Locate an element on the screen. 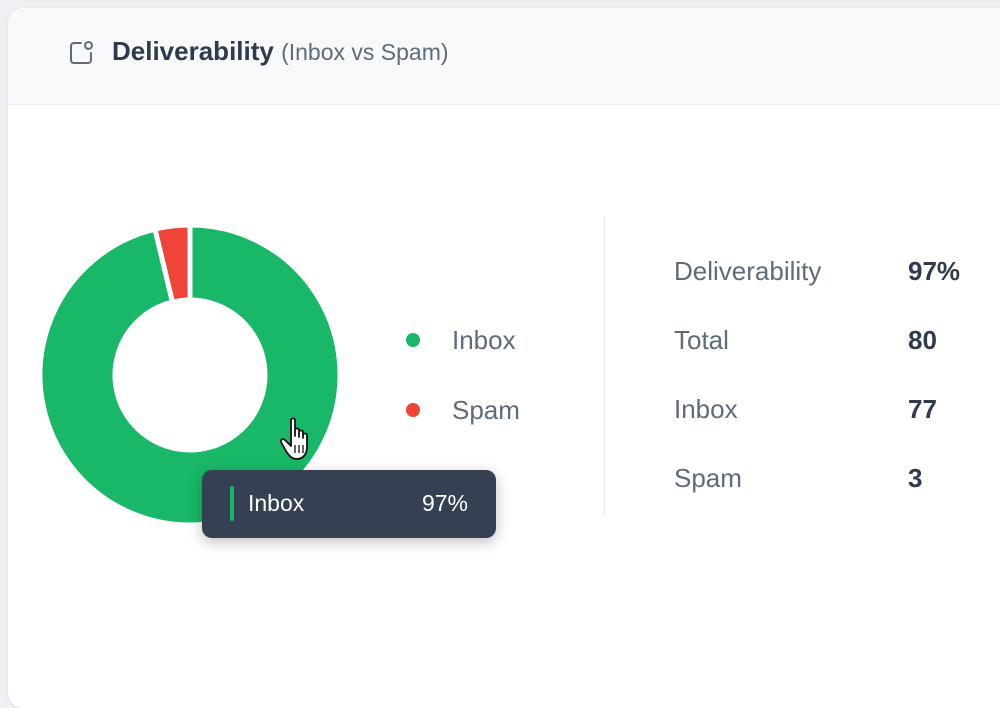 The width and height of the screenshot is (1000, 708). legend-item-inbox: Inbox is located at coordinates (461, 340).